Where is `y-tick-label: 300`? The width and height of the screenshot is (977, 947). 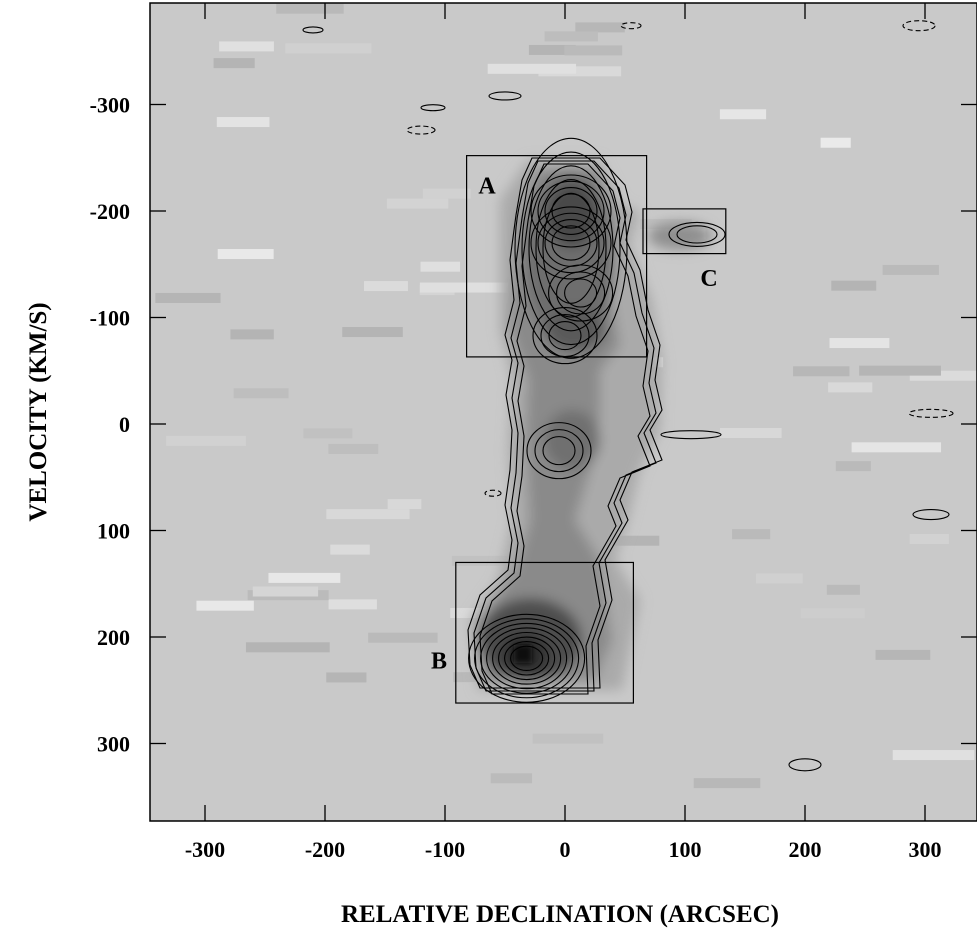
y-tick-label: 300 is located at coordinates (113, 744).